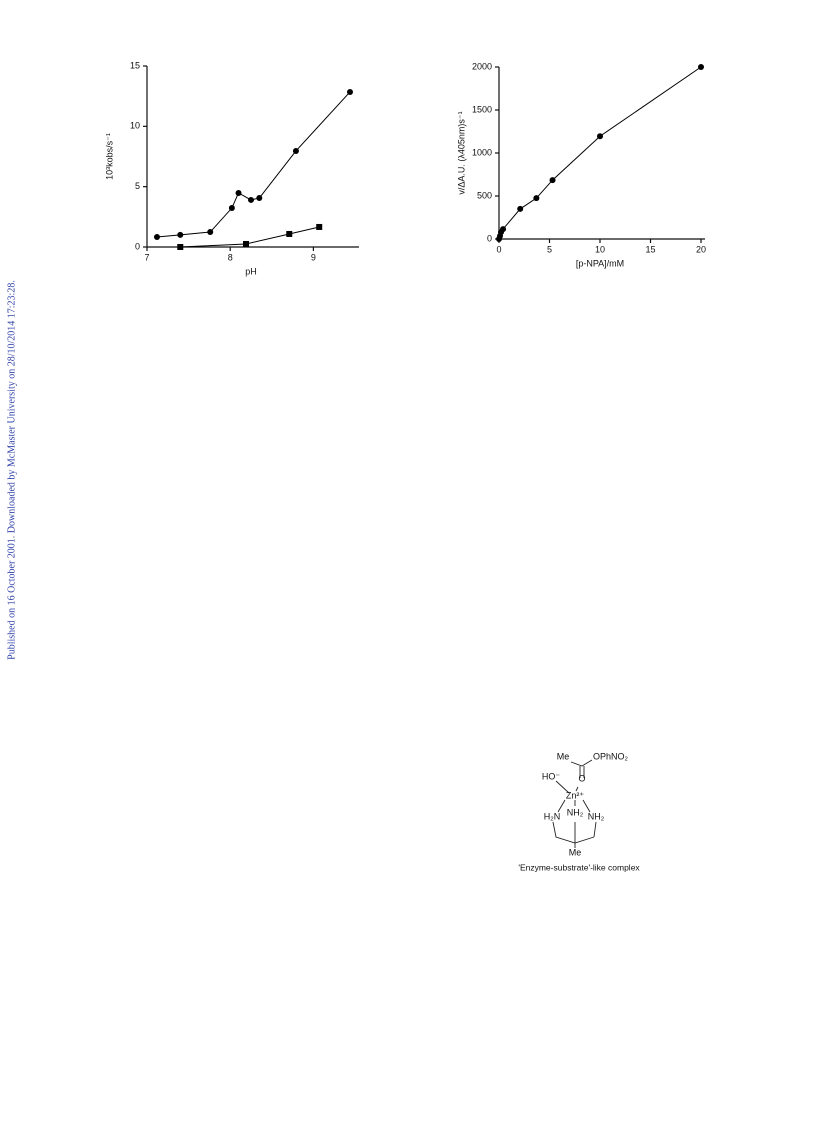 Image resolution: width=816 pixels, height=1145 pixels. Describe the element at coordinates (482, 109) in the screenshot. I see `y-tick-label: 1500` at that location.